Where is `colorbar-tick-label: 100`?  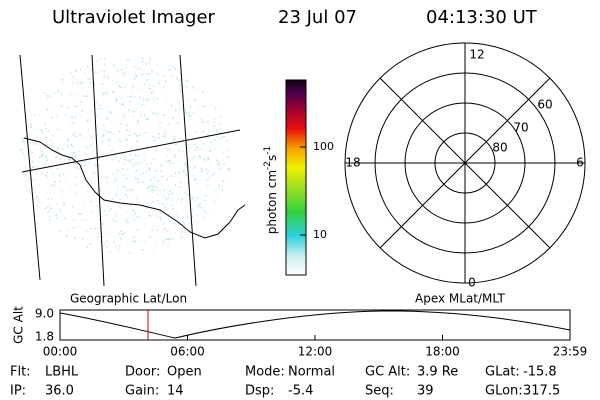
colorbar-tick-label: 100 is located at coordinates (323, 146).